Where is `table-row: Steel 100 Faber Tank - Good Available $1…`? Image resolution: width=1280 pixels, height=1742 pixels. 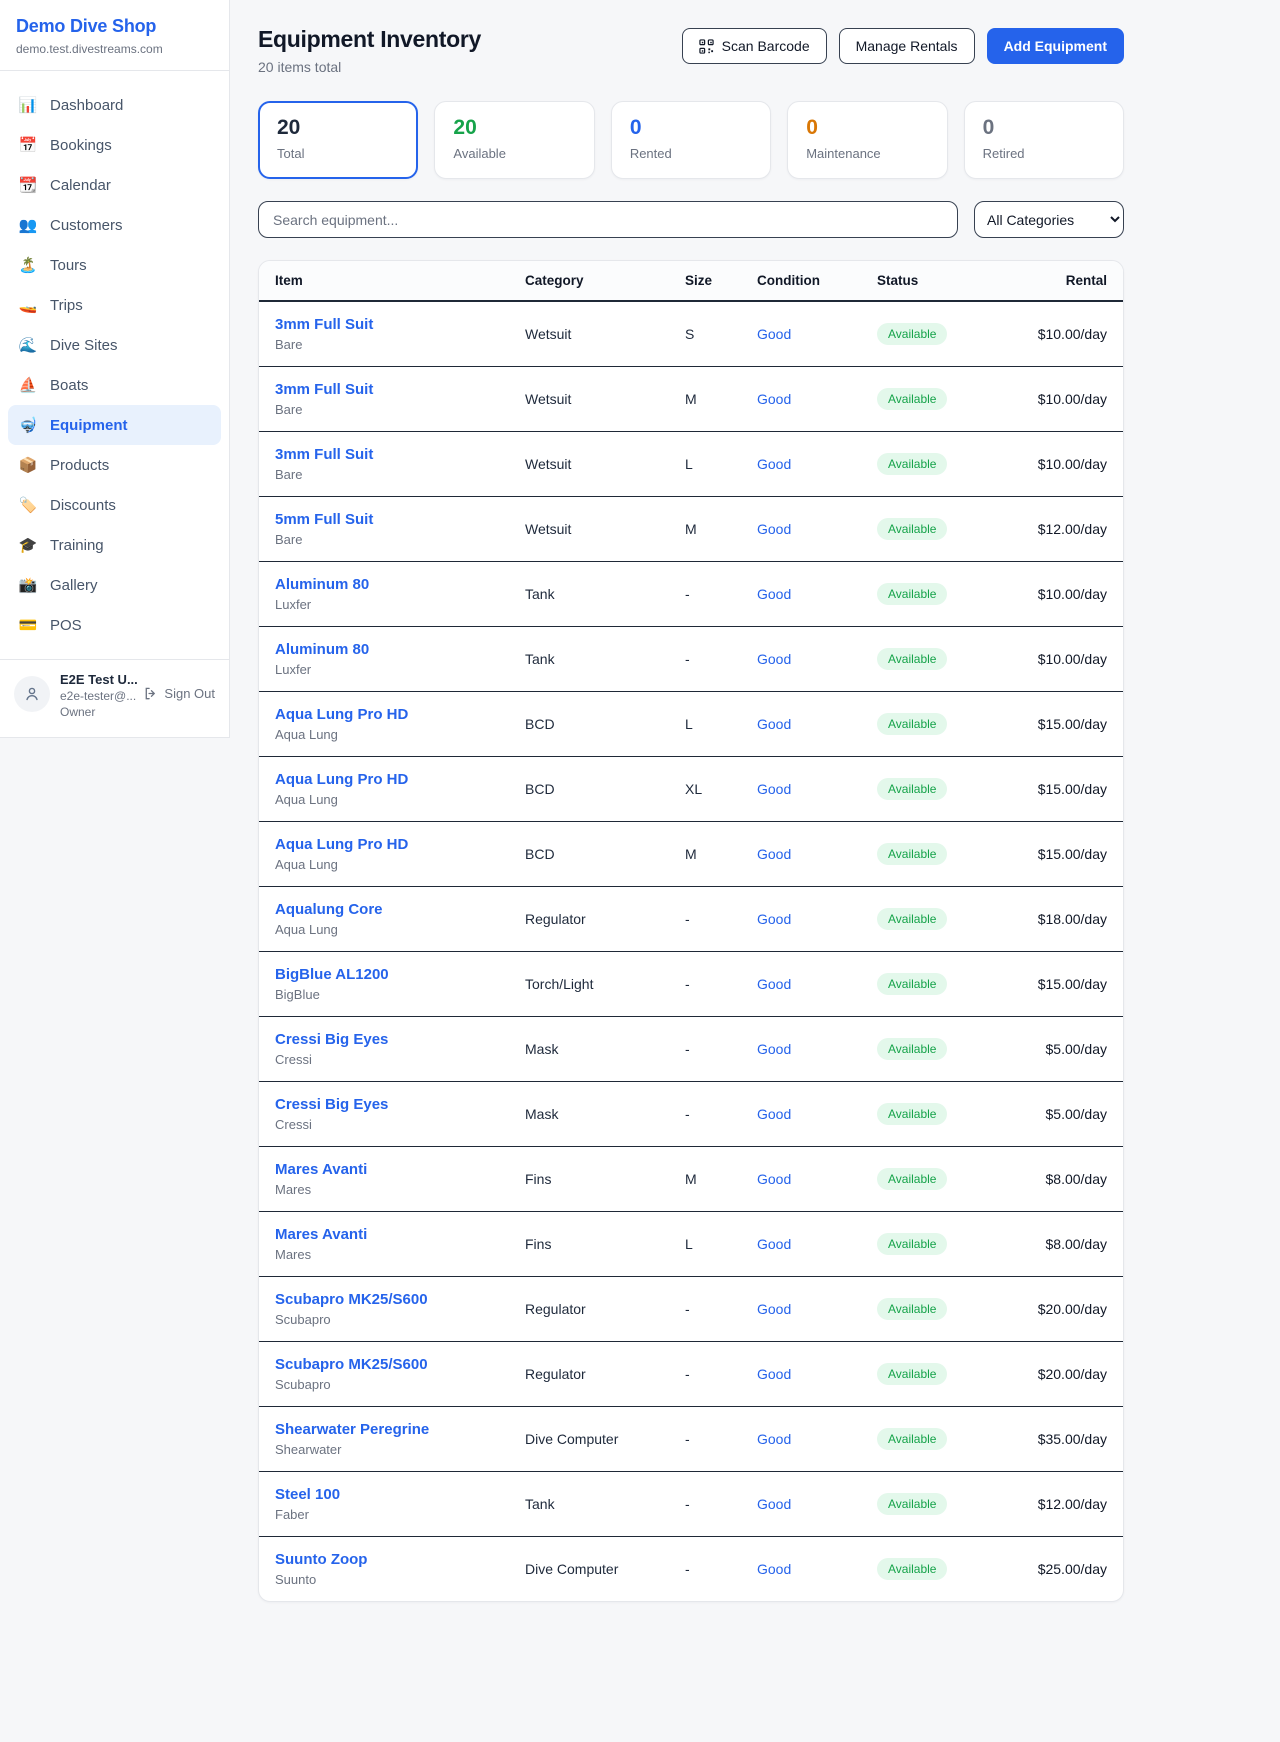 table-row: Steel 100 Faber Tank - Good Available $1… is located at coordinates (691, 1504).